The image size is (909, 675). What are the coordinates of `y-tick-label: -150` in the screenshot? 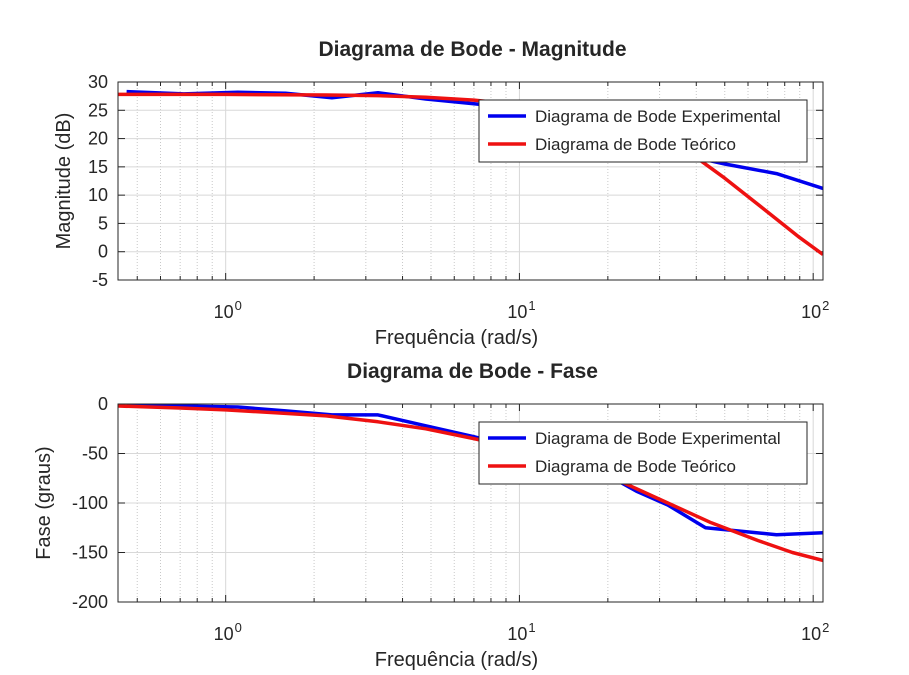 It's located at (90, 553).